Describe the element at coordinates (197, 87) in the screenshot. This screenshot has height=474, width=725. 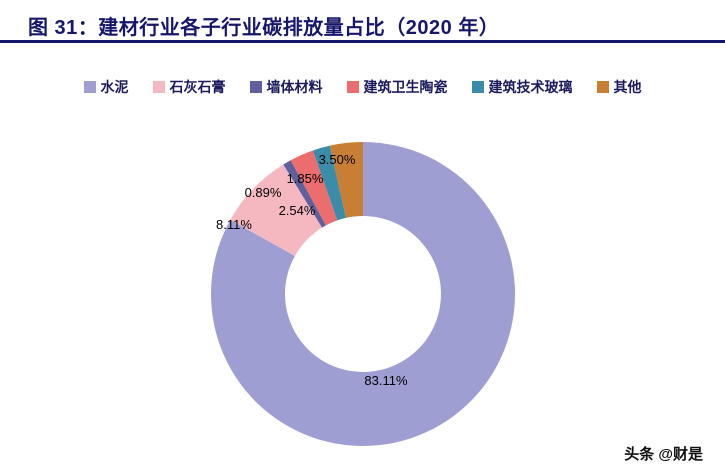
I see `legend-label: 石灰石膏` at that location.